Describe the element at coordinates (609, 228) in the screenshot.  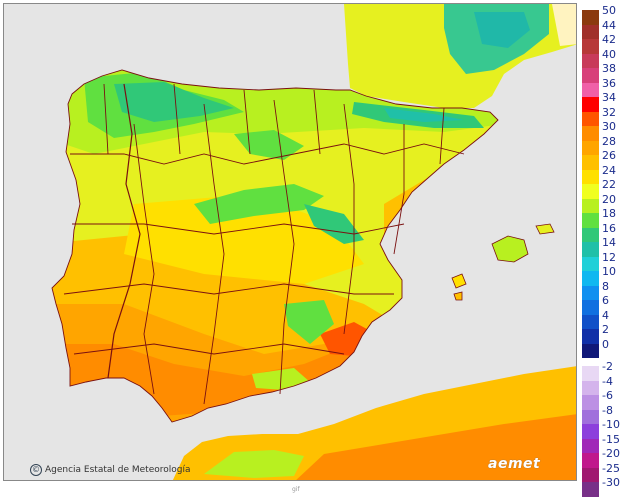
I see `legend-label-positive-15: 16` at that location.